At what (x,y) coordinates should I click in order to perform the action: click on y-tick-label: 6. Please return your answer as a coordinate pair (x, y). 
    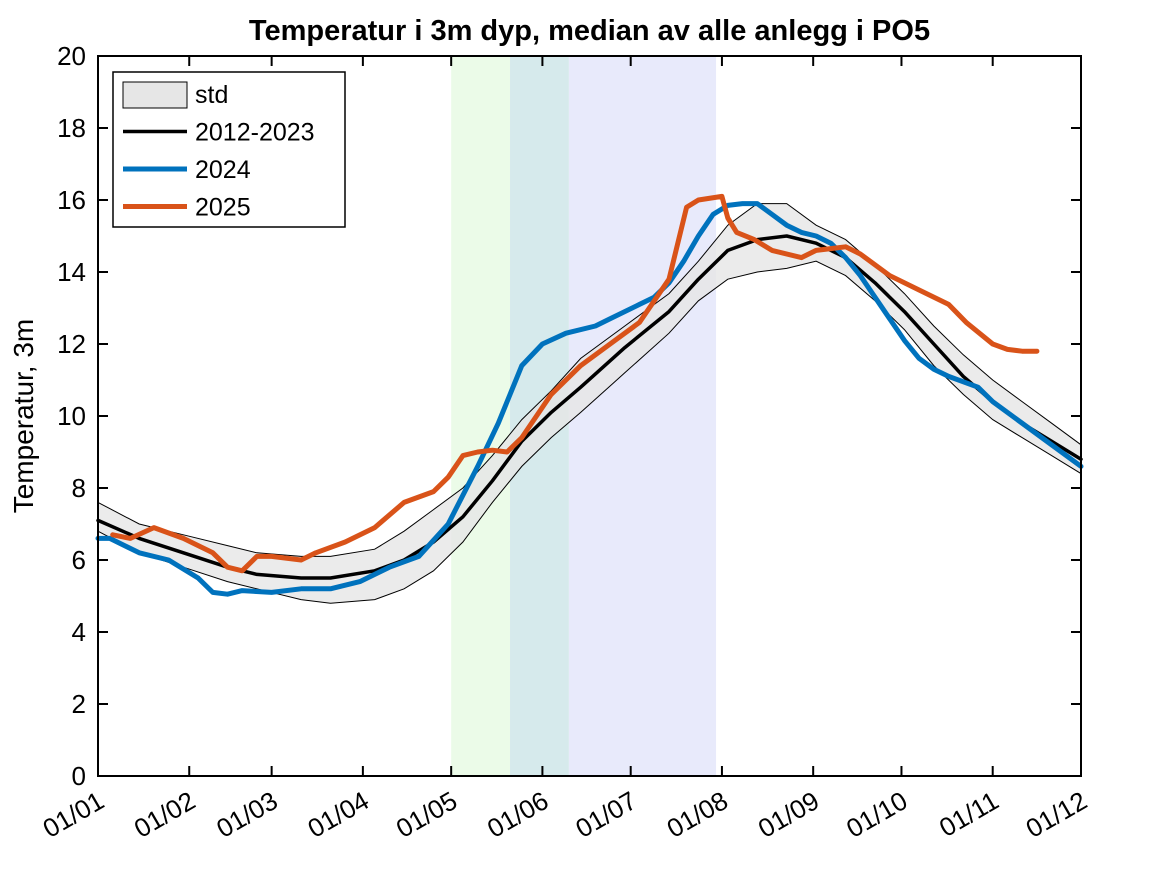
    Looking at the image, I should click on (79, 560).